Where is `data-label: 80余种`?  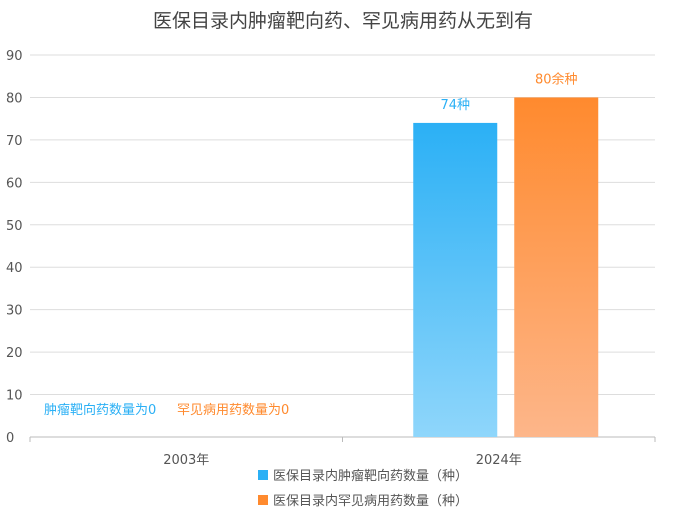 data-label: 80余种 is located at coordinates (556, 79).